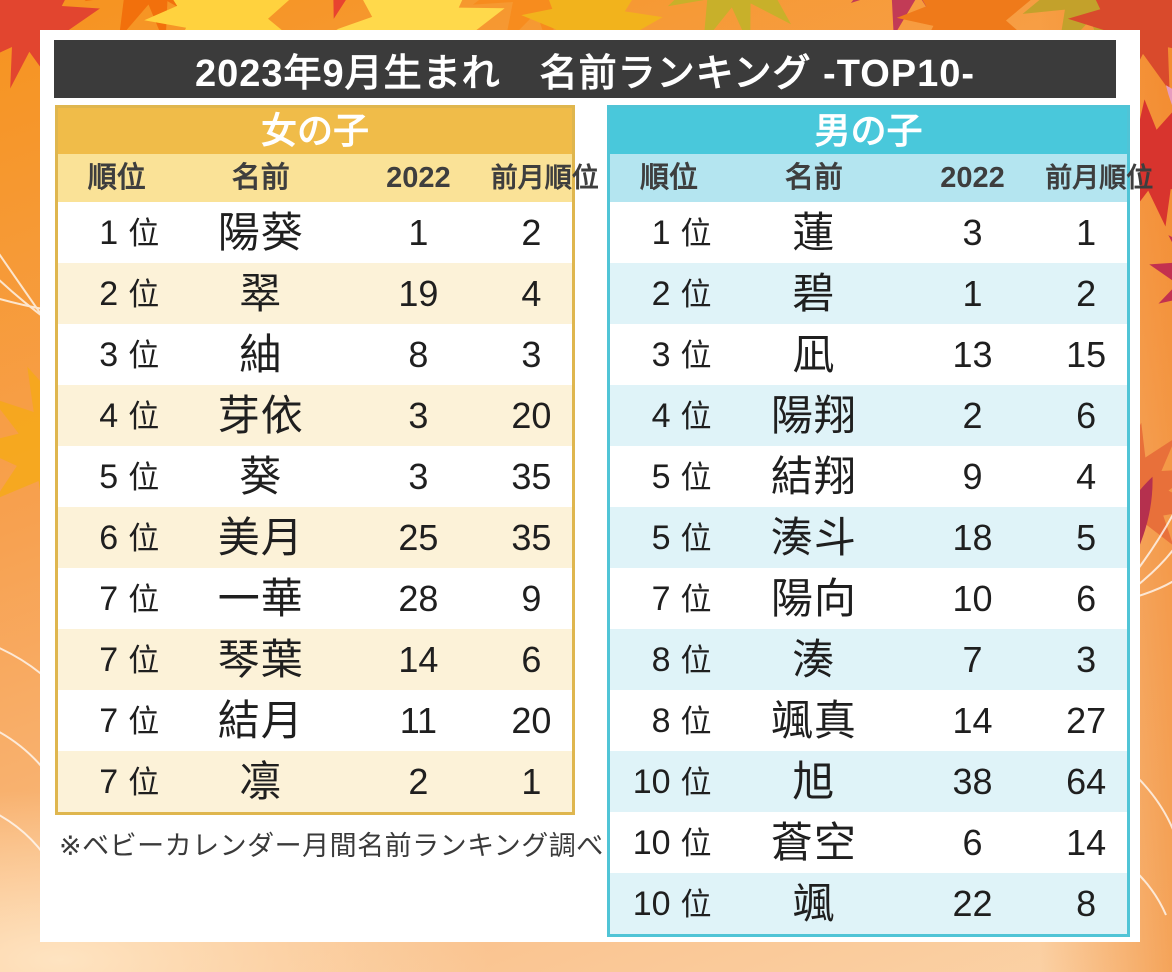  Describe the element at coordinates (109, 476) in the screenshot. I see `rank-number: 5` at that location.